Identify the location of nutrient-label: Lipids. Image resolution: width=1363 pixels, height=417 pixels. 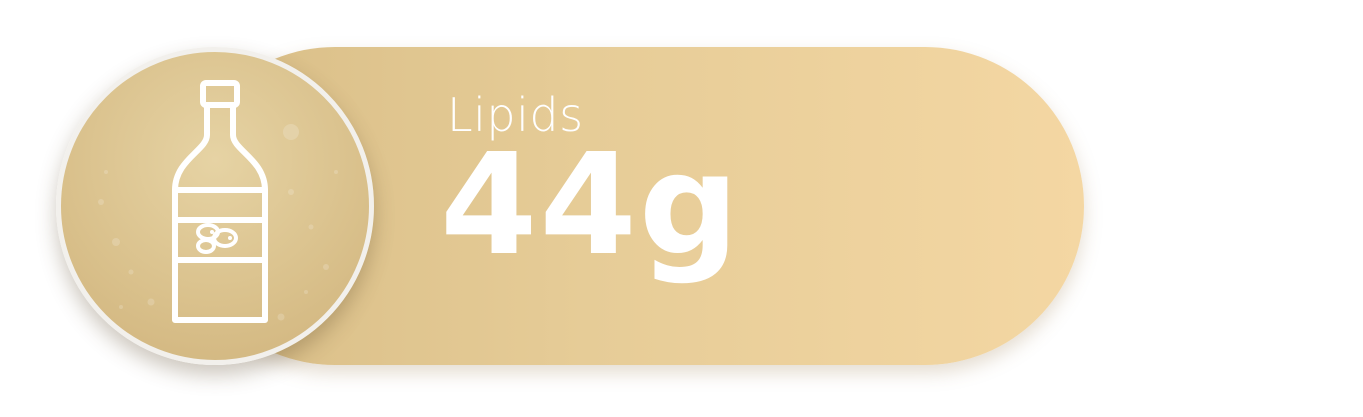
(515, 115).